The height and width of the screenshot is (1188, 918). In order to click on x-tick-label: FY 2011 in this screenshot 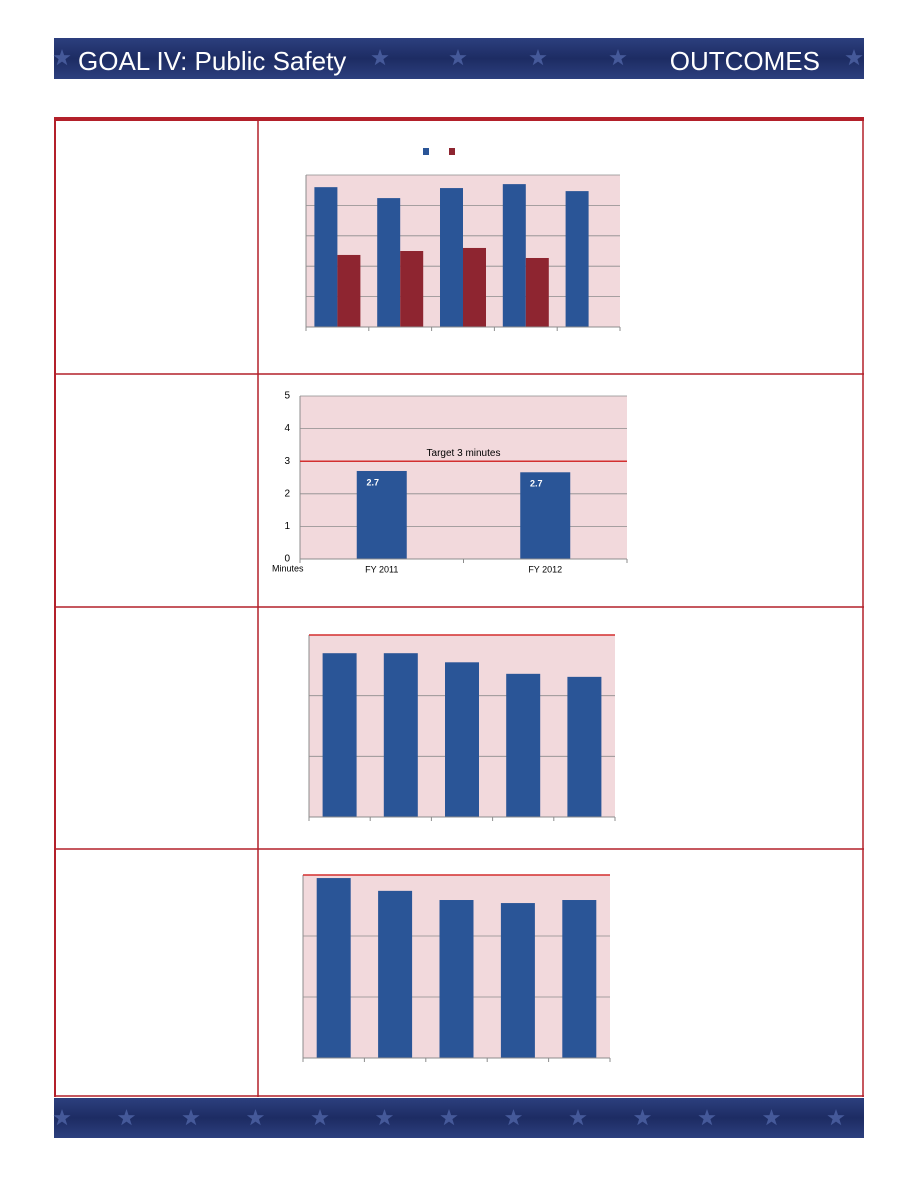, I will do `click(381, 569)`.